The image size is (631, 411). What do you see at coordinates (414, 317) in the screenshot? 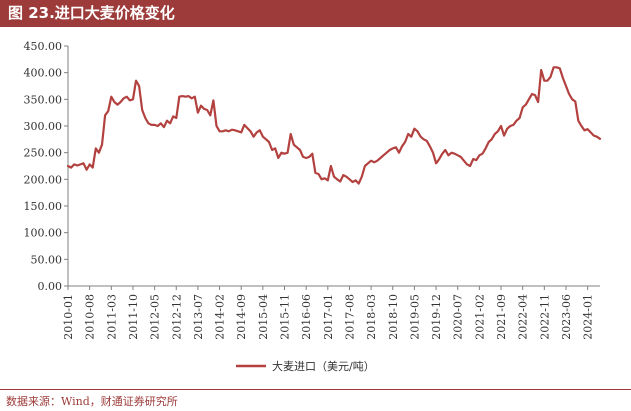
I see `x-tick-label: 2019-05` at bounding box center [414, 317].